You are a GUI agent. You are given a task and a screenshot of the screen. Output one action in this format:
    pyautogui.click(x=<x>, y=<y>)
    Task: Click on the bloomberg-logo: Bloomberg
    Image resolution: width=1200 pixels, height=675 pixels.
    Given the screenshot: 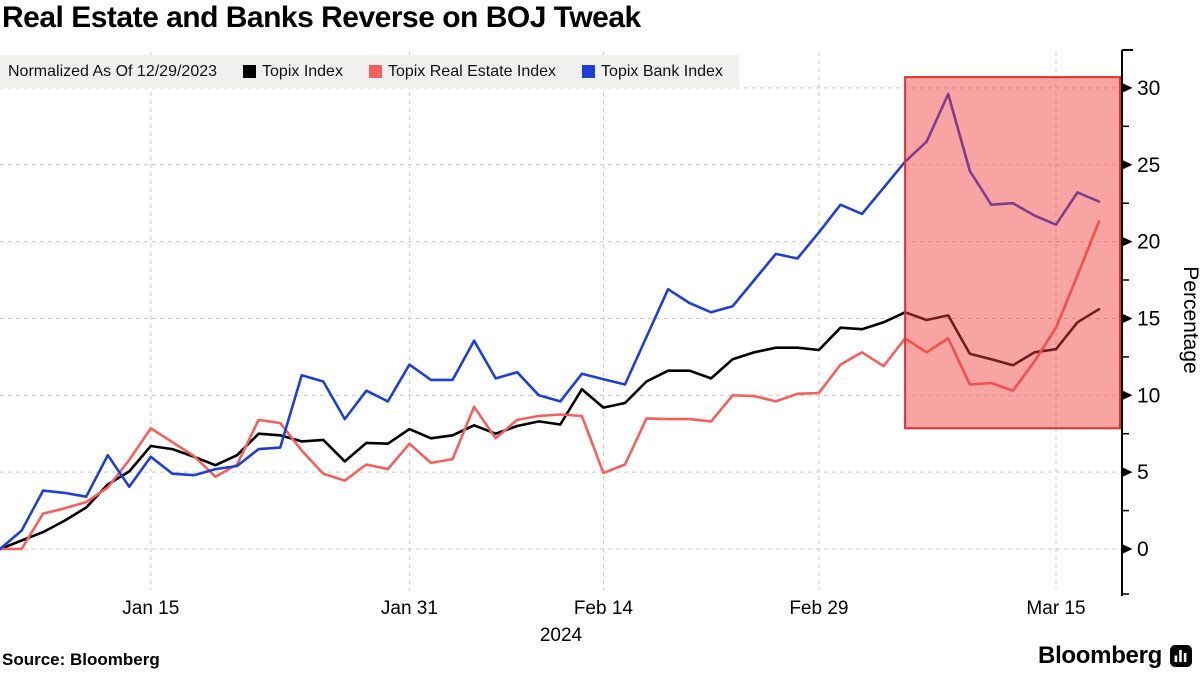 What is the action you would take?
    pyautogui.click(x=1115, y=656)
    